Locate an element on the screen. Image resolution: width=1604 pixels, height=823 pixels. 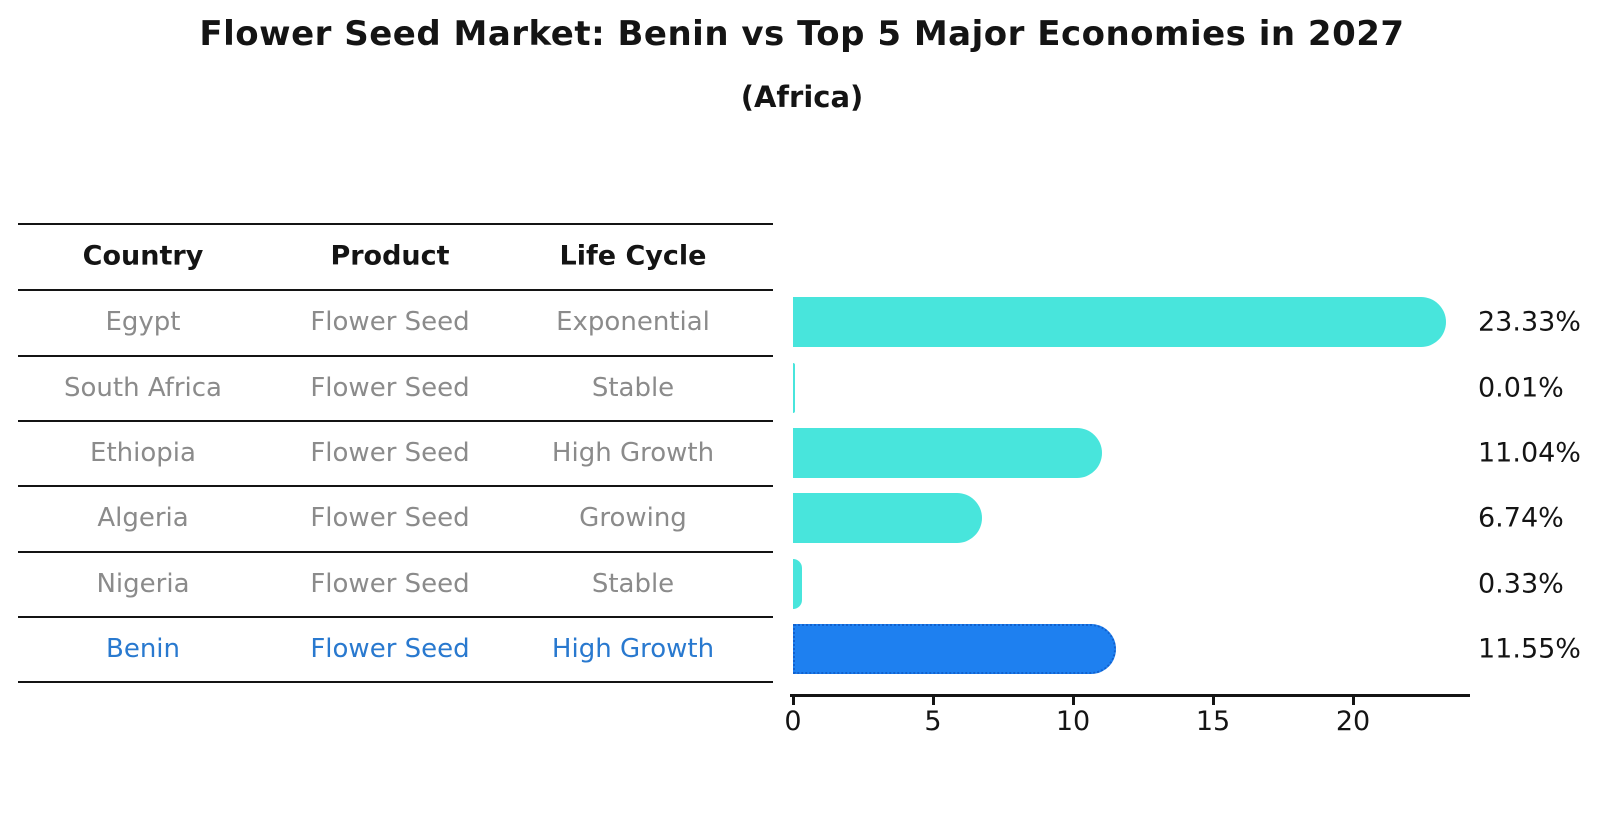
bar-value-label: 6.74% is located at coordinates (1521, 518).